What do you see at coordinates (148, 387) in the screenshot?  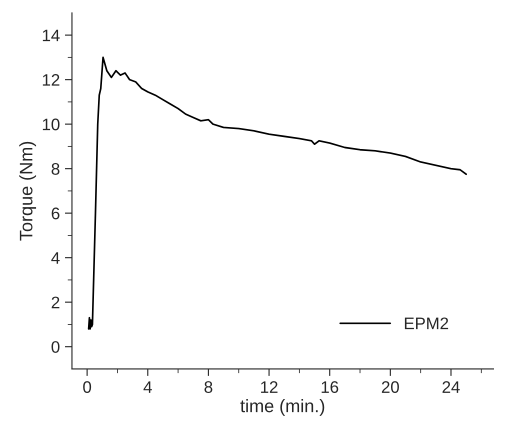 I see `x-tick-label: 4` at bounding box center [148, 387].